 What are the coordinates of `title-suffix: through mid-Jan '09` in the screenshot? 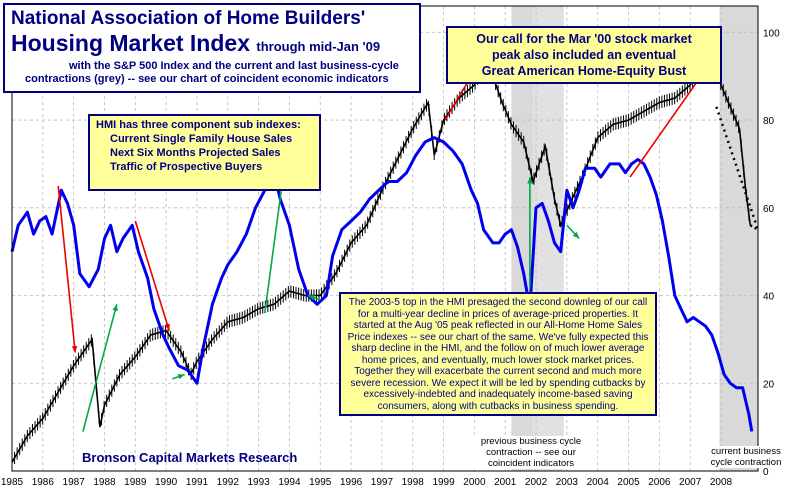 It's located at (318, 46).